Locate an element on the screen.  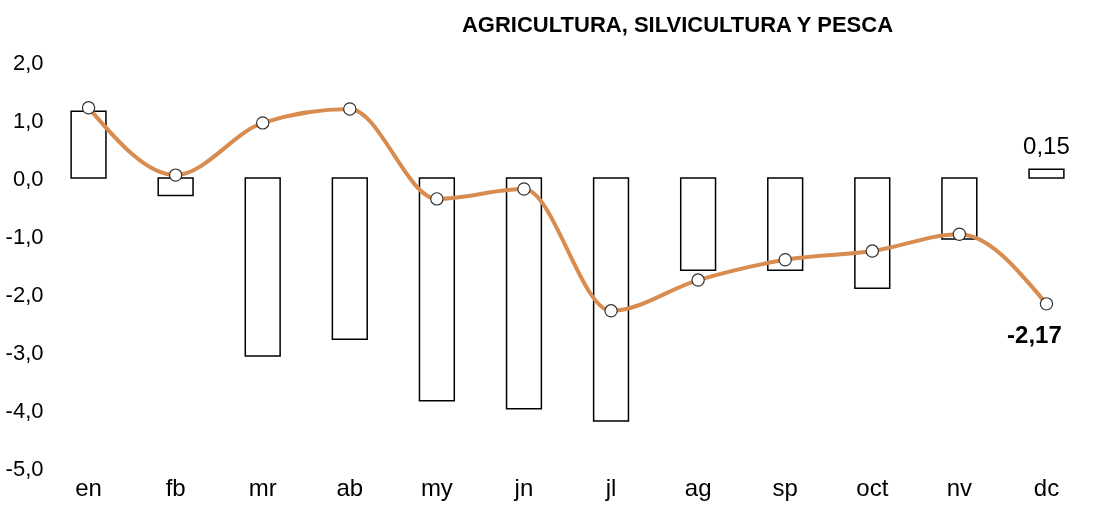
x-tick-label: dc is located at coordinates (1046, 487).